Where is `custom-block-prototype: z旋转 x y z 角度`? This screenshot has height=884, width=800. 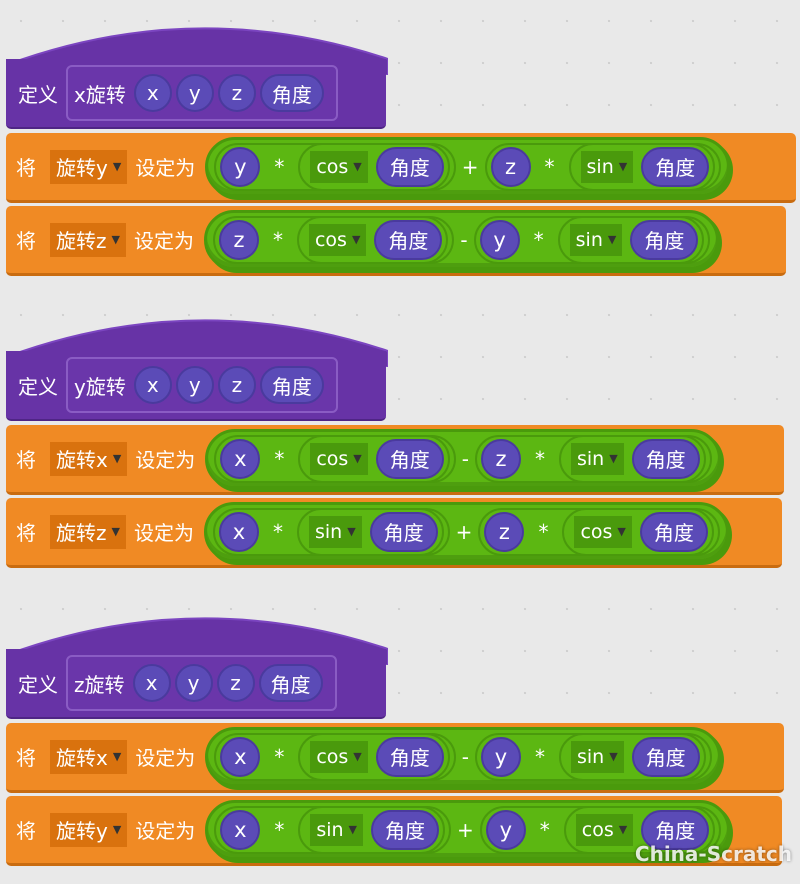 custom-block-prototype: z旋转 x y z 角度 is located at coordinates (201, 683).